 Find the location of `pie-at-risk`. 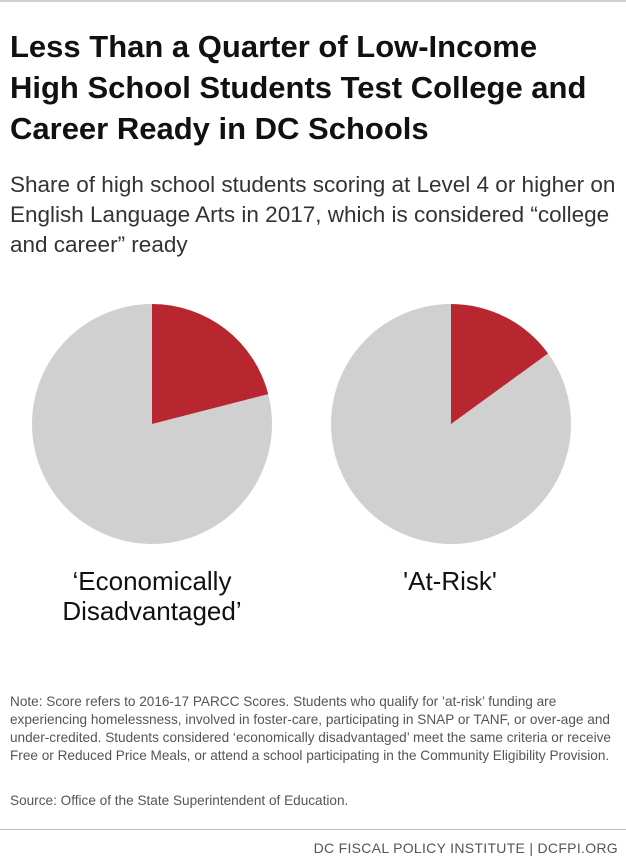

pie-at-risk is located at coordinates (451, 424).